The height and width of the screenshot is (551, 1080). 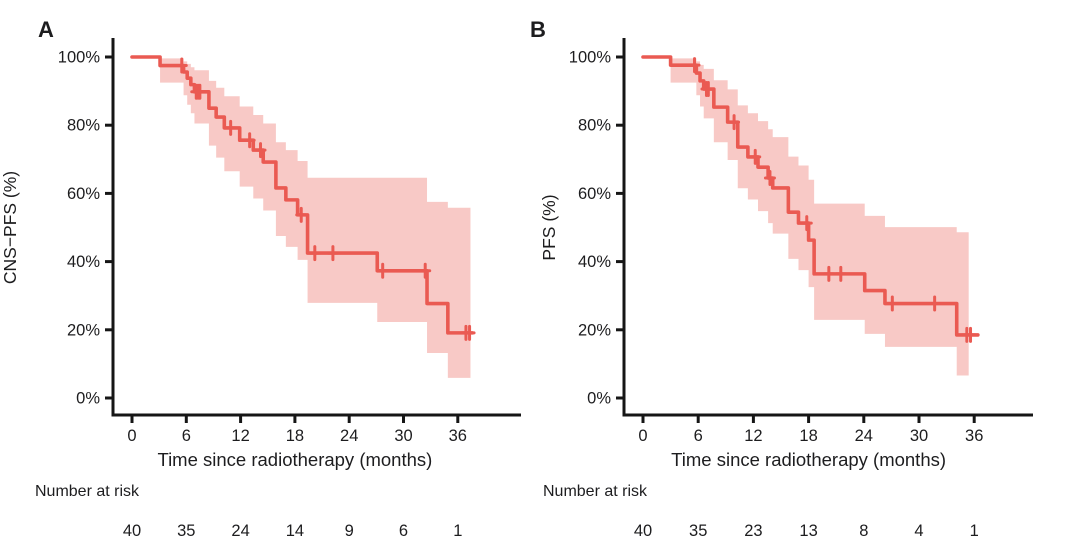 I want to click on number-at-risk-value: 8, so click(x=863, y=531).